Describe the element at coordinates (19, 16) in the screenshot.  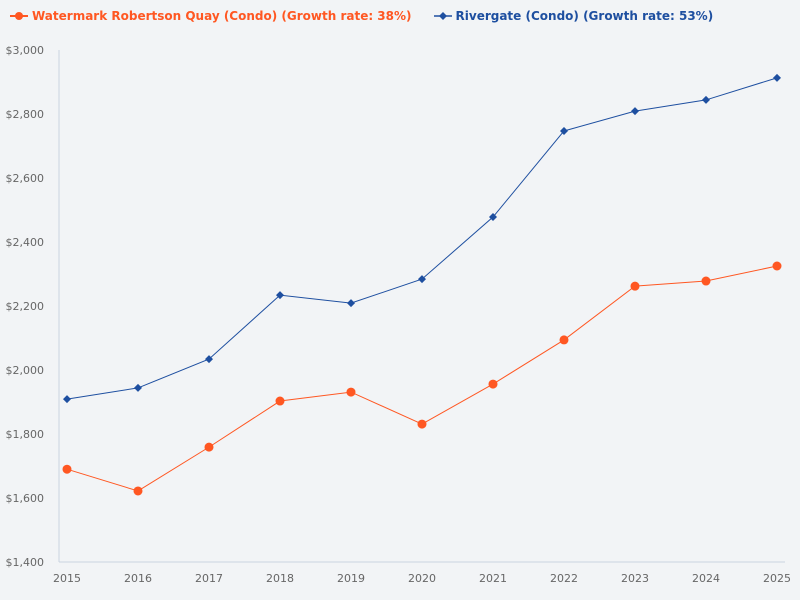
I see `circle-marker-icon` at that location.